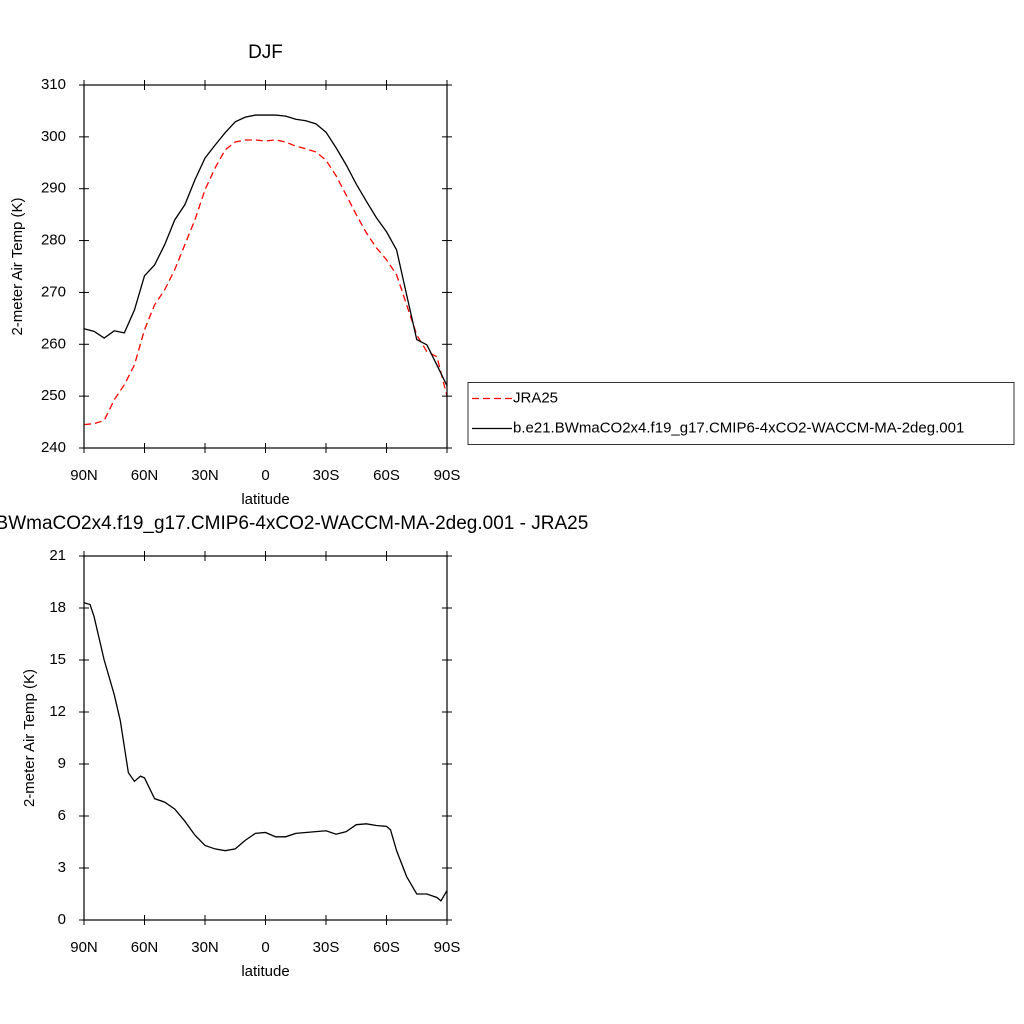  Describe the element at coordinates (53, 188) in the screenshot. I see `y-tick-label: 290` at that location.